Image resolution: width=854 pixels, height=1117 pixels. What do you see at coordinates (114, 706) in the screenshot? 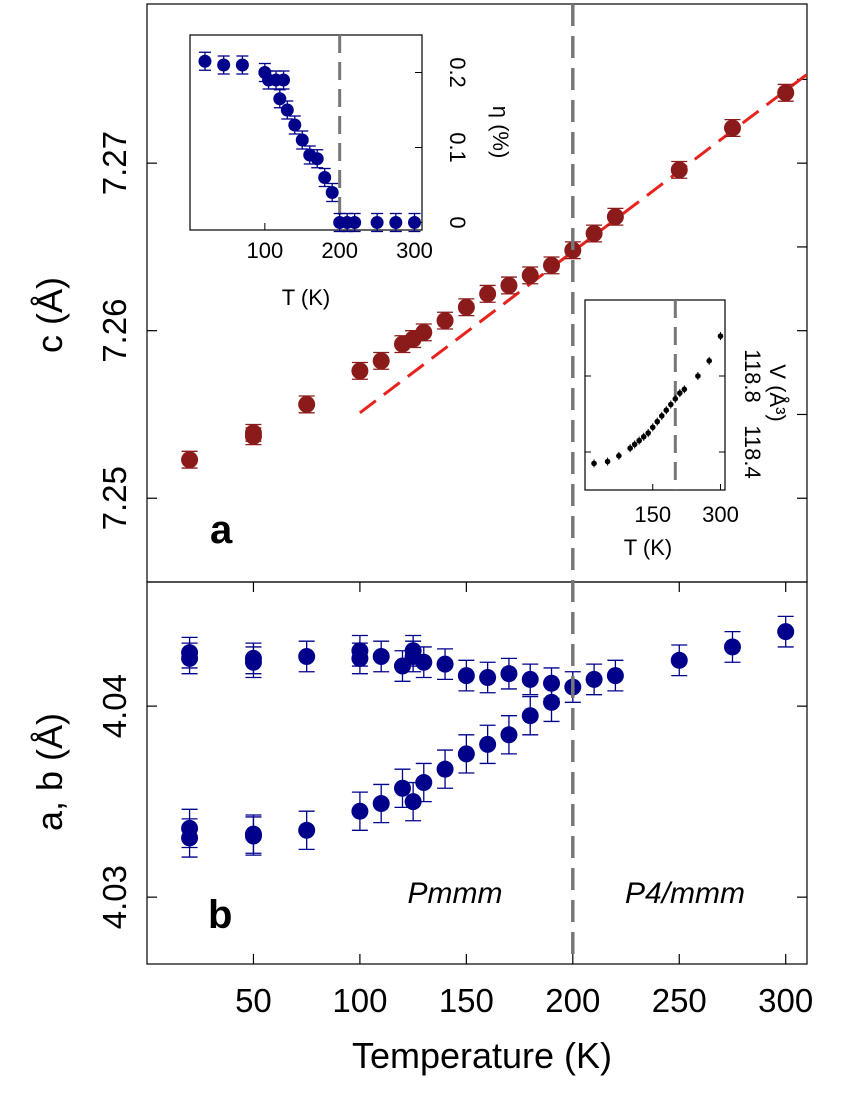
I see `y-tick-label: 4.04` at bounding box center [114, 706].